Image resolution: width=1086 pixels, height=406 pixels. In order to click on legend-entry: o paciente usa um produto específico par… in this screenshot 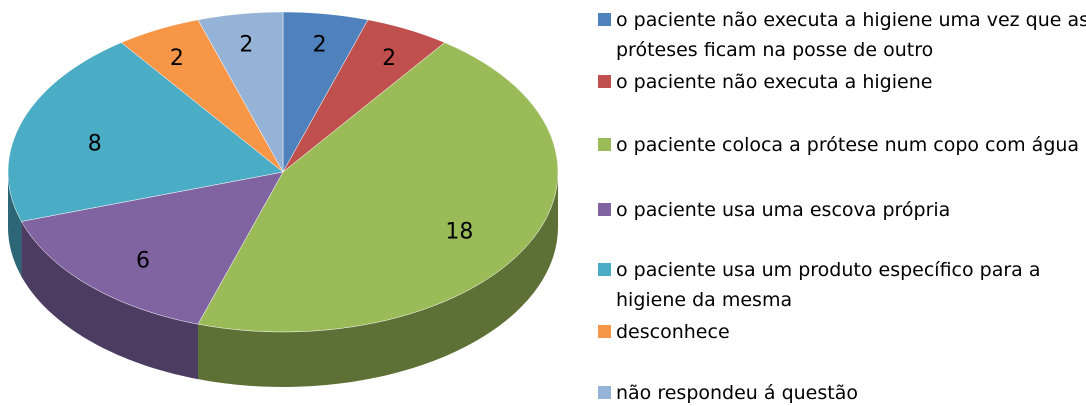, I will do `click(842, 285)`.